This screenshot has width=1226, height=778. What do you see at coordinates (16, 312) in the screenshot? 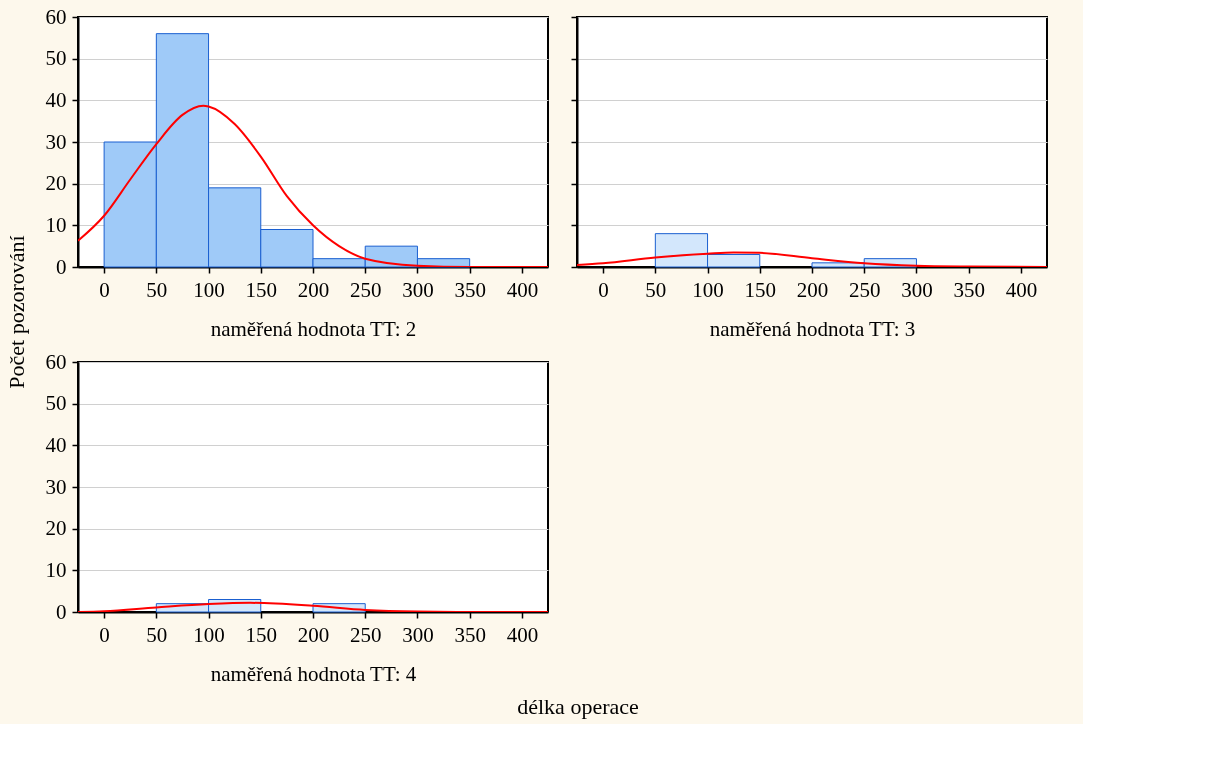
I see `y-axis-title: Počet pozorování` at bounding box center [16, 312].